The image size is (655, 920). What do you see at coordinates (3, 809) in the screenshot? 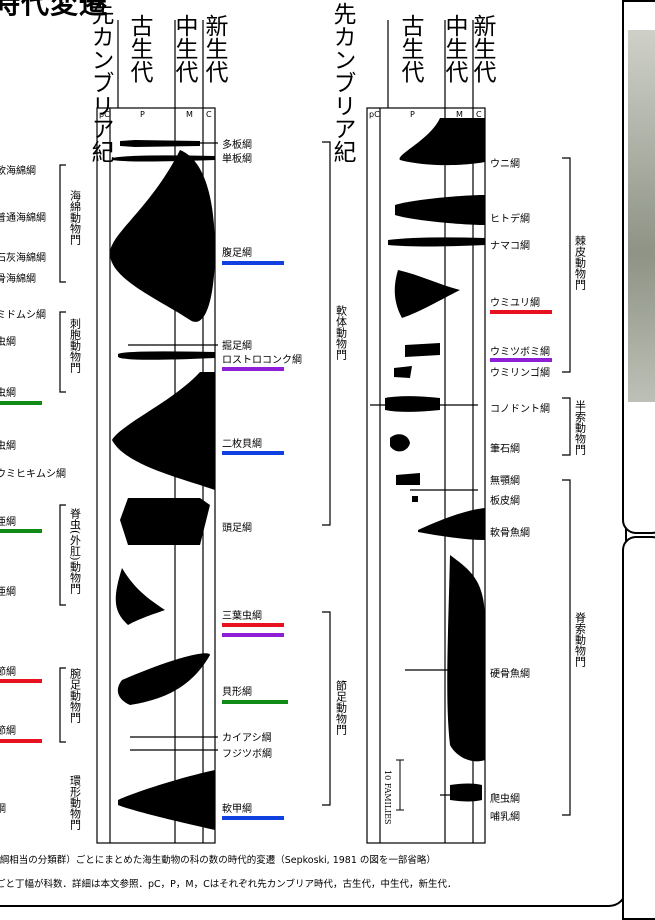
I see `edge-label-14: 綱` at bounding box center [3, 809].